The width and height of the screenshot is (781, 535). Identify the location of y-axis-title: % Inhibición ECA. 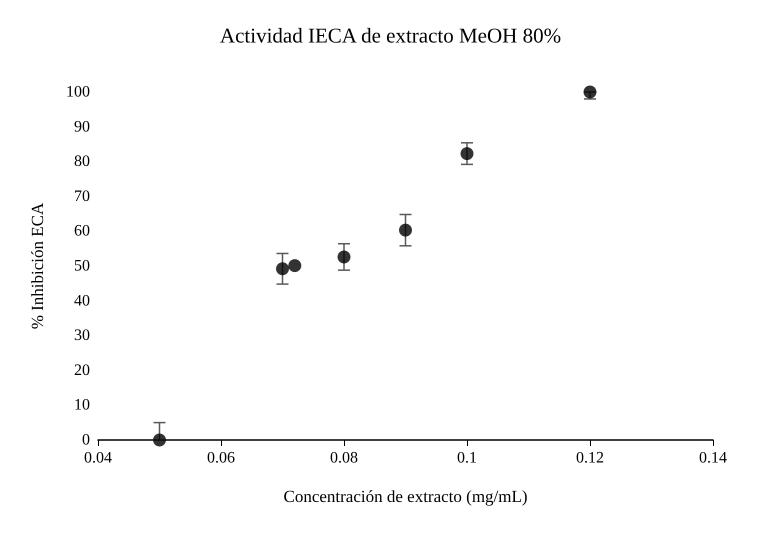
(37, 266).